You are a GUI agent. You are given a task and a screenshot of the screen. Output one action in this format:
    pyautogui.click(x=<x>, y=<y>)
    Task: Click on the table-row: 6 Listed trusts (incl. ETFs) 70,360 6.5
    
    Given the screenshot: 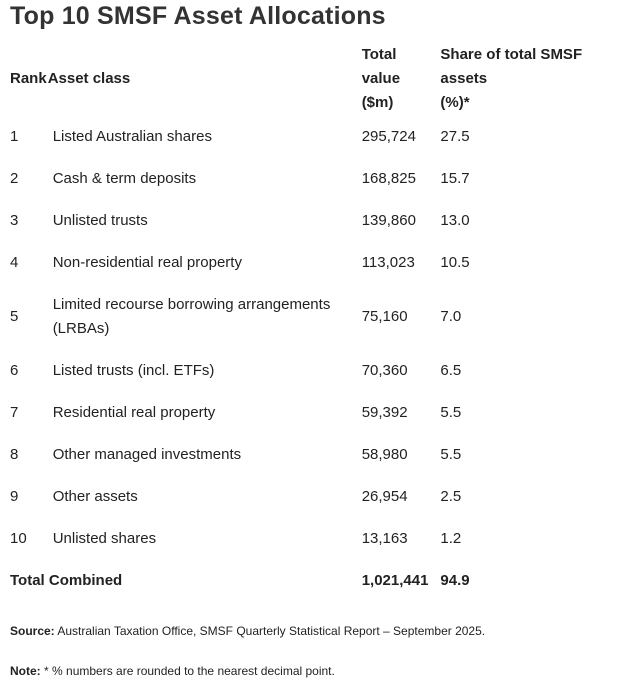 What is the action you would take?
    pyautogui.click(x=306, y=371)
    